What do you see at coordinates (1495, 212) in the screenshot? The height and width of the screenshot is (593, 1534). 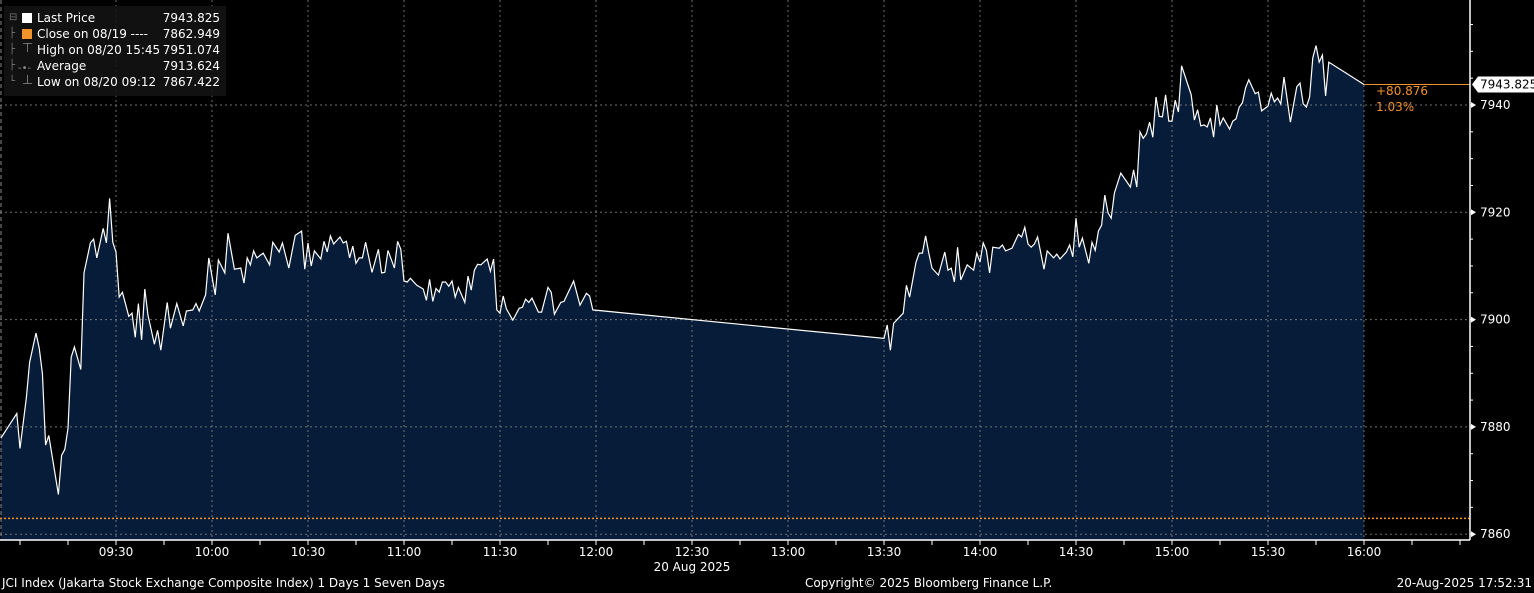 I see `y-tick-label: 7920` at bounding box center [1495, 212].